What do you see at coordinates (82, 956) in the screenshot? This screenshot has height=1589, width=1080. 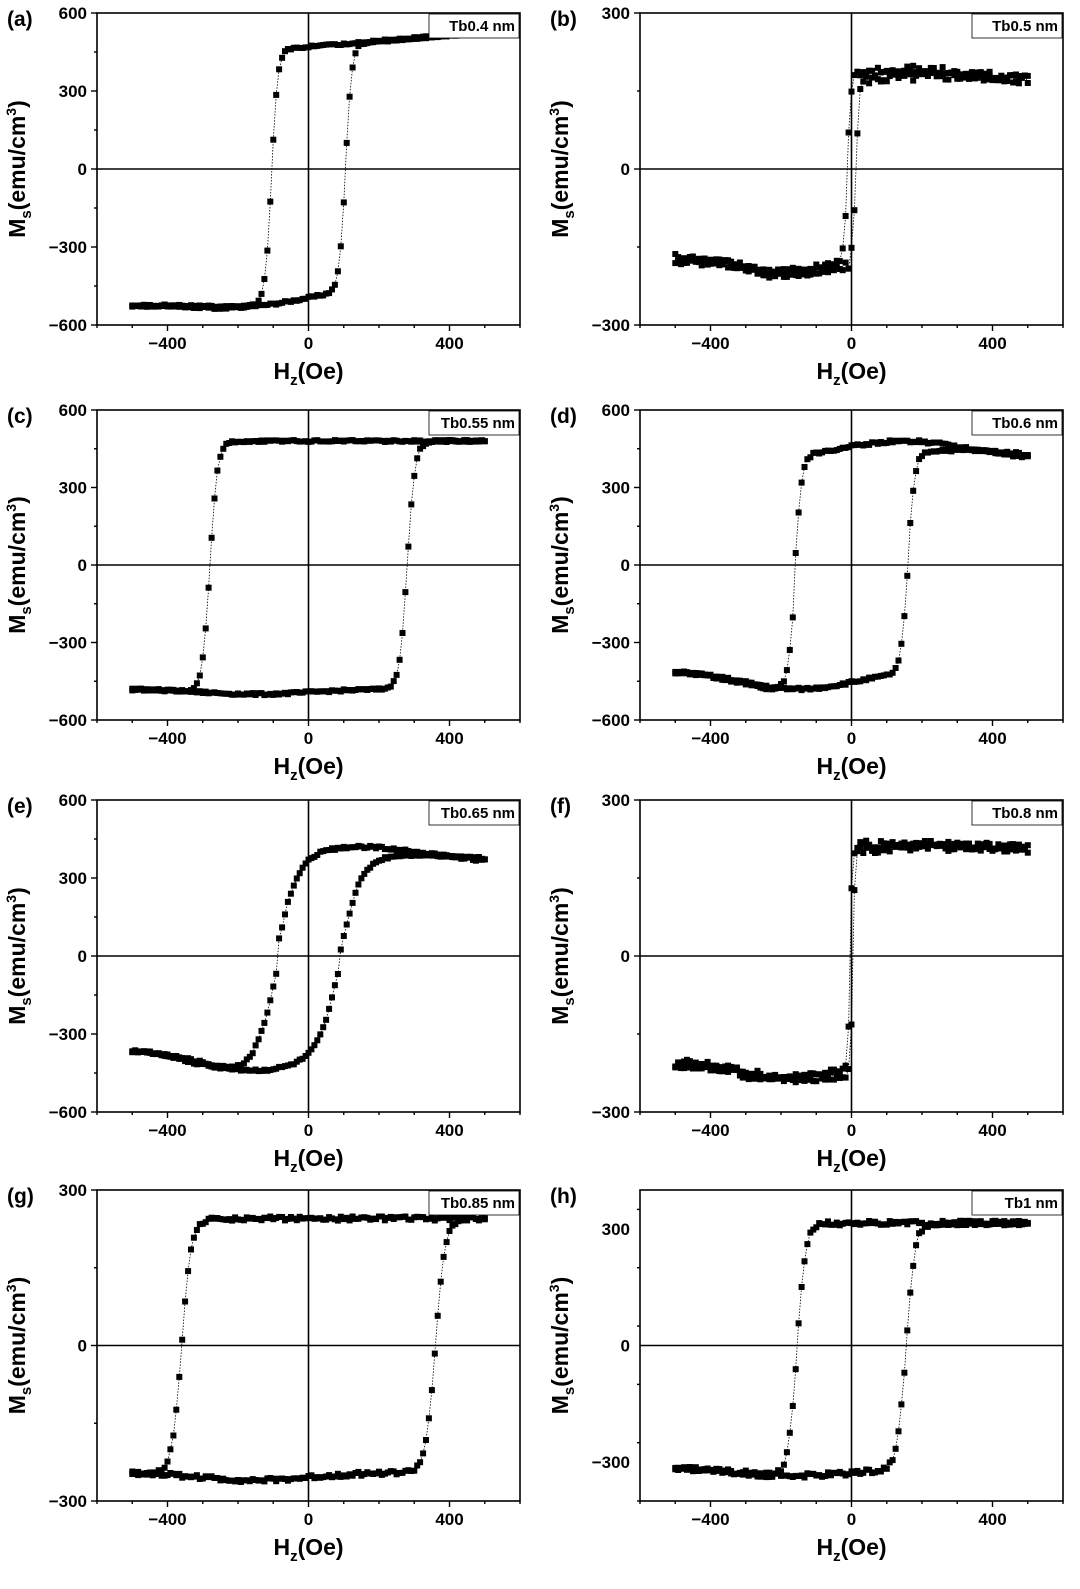 I see `y-tick-label: 0` at bounding box center [82, 956].